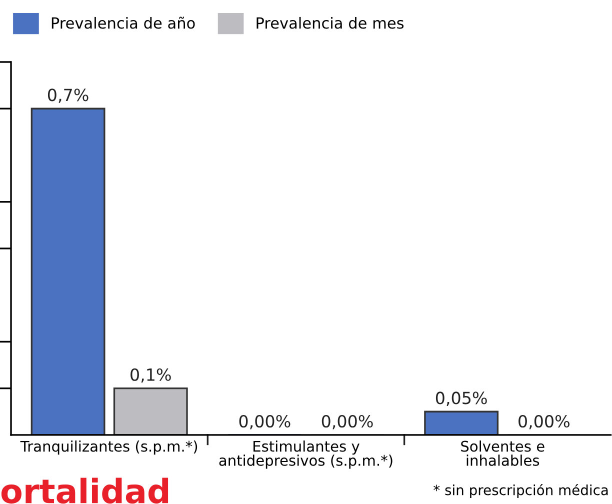  I want to click on data-label: 0,1%, so click(150, 375).